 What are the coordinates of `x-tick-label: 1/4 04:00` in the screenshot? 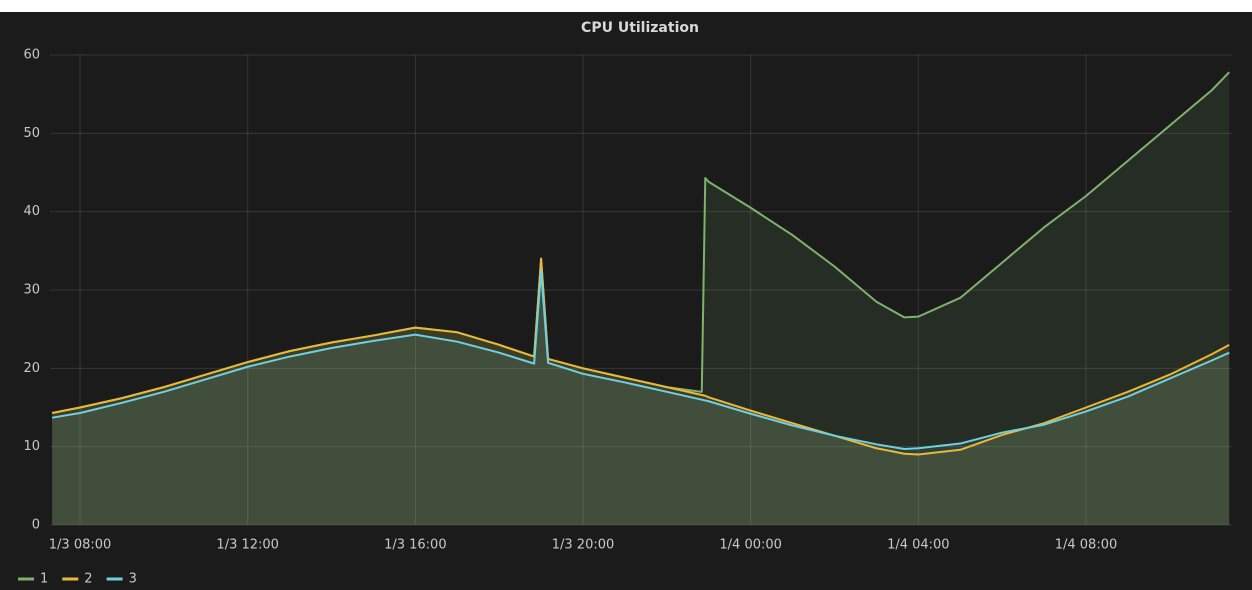 It's located at (918, 545).